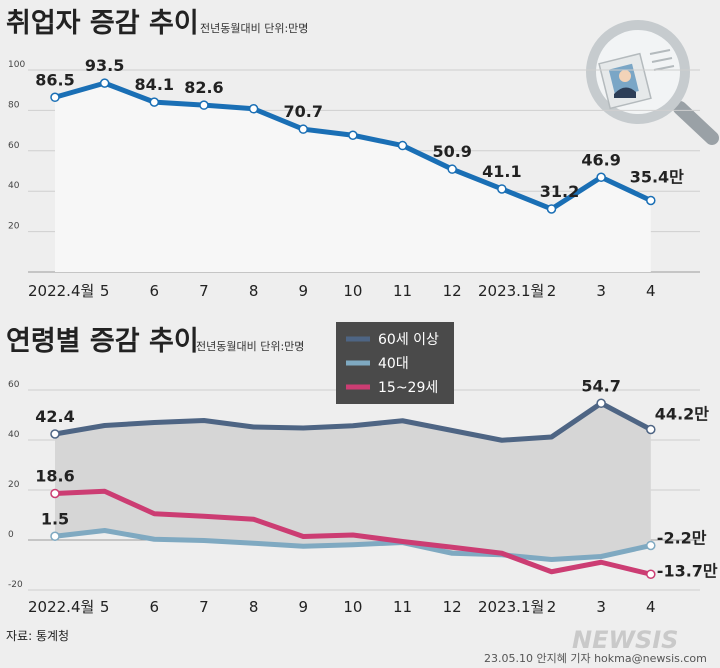 This screenshot has width=720, height=668. What do you see at coordinates (55, 518) in the screenshot?
I see `data-label: 1.5` at bounding box center [55, 518].